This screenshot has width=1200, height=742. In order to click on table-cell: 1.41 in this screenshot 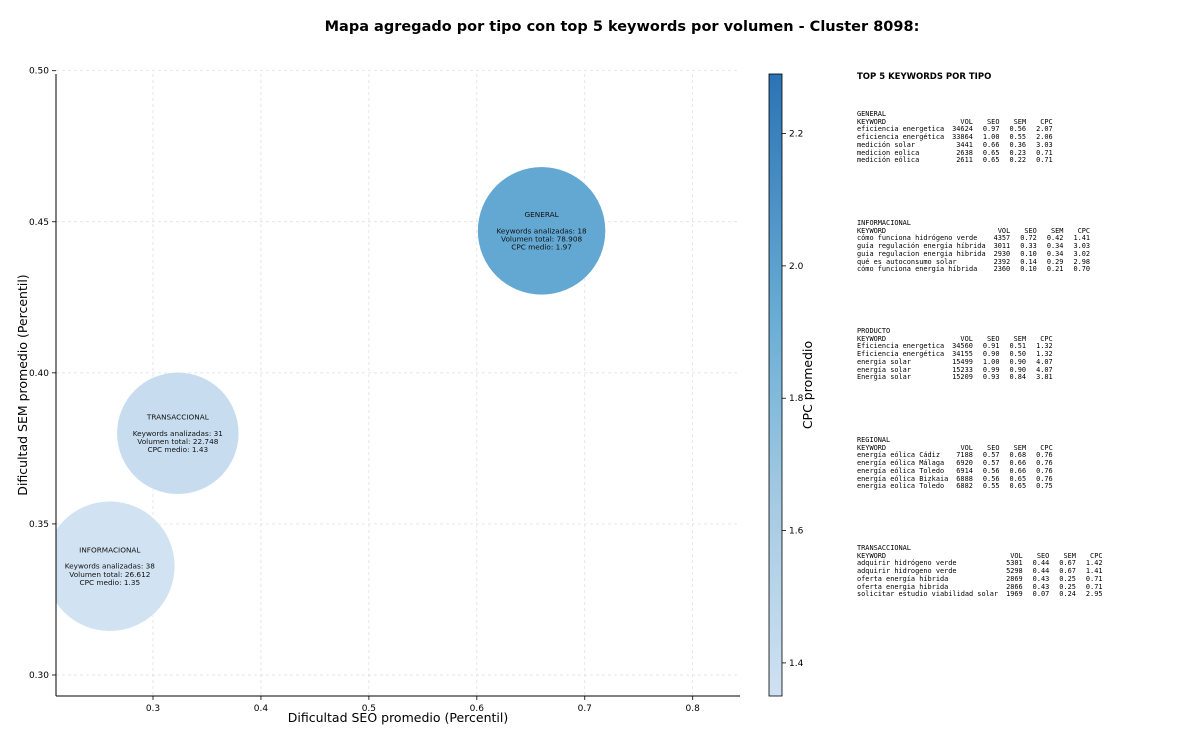, I will do `click(1082, 238)`.